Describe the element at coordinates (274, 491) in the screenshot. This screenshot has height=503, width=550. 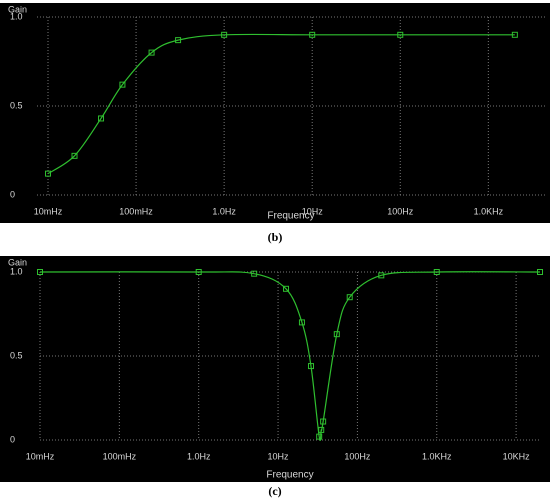
I see `caption: (c)` at that location.